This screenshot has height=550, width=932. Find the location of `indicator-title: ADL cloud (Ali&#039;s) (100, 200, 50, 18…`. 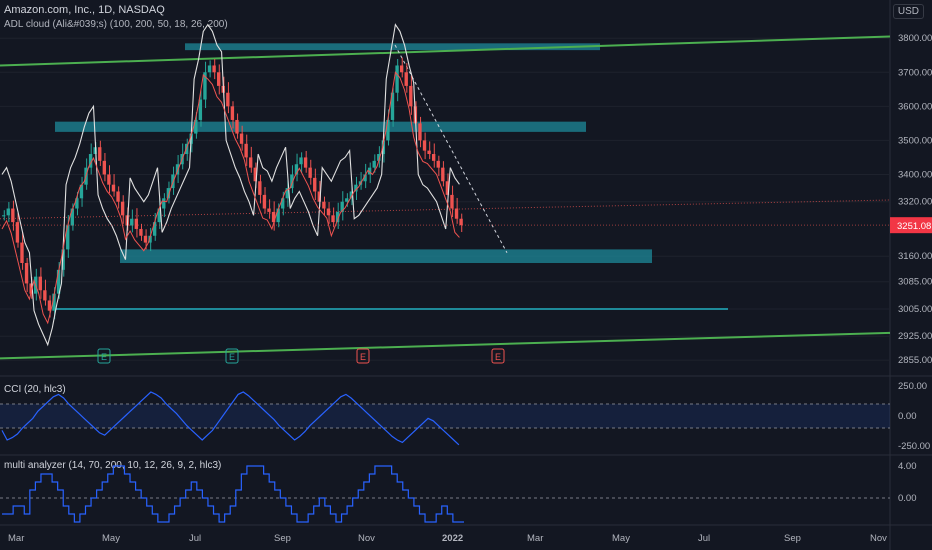

indicator-title: ADL cloud (Ali&#039;s) (100, 200, 50, 18… is located at coordinates (116, 24).